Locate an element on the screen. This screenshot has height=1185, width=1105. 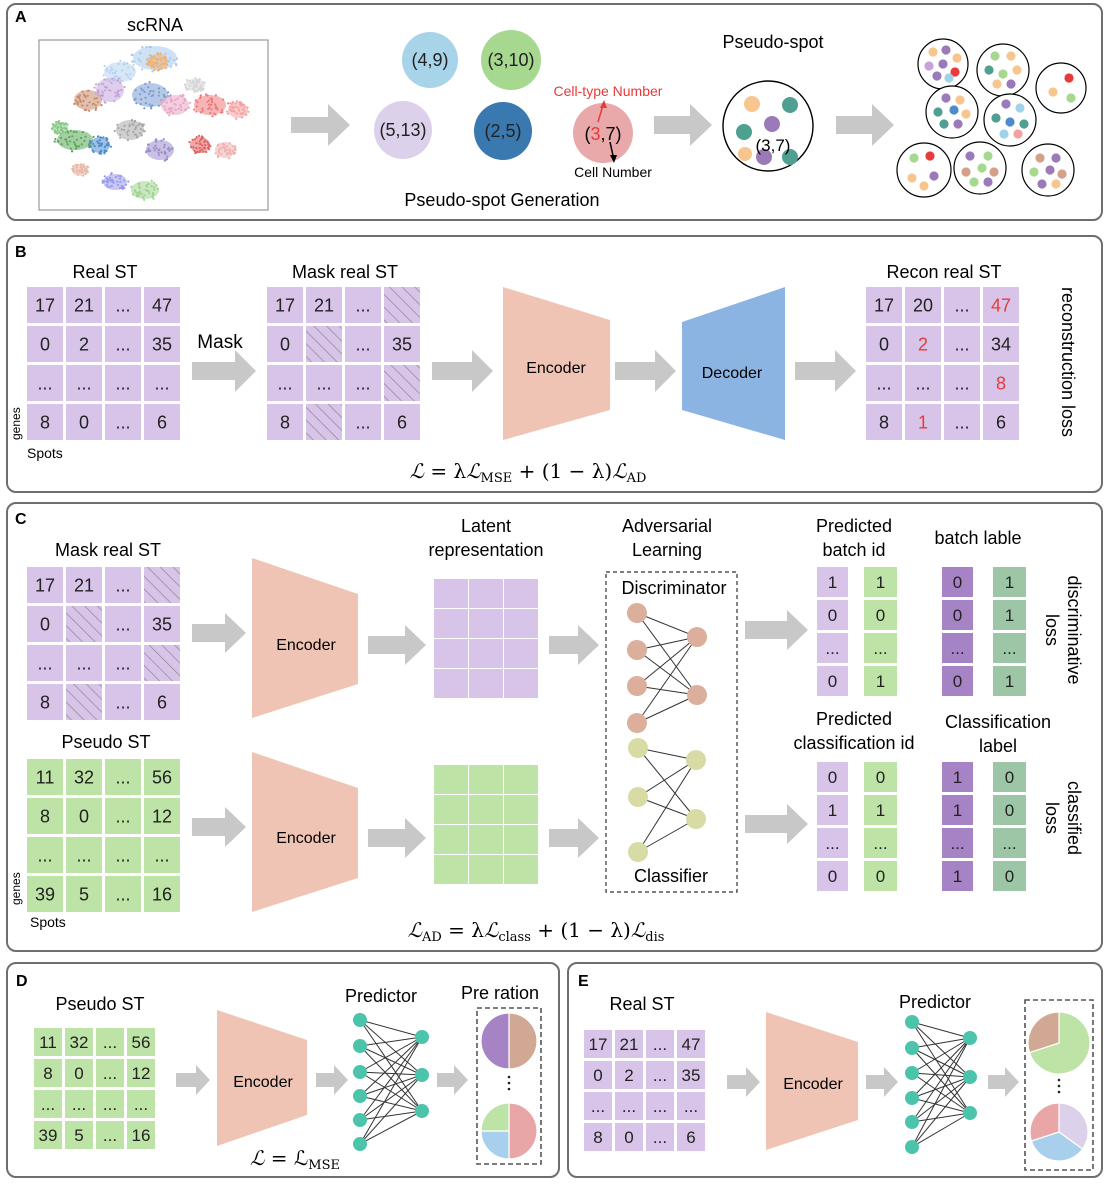
batch-label-title: batch lable is located at coordinates (977, 538).